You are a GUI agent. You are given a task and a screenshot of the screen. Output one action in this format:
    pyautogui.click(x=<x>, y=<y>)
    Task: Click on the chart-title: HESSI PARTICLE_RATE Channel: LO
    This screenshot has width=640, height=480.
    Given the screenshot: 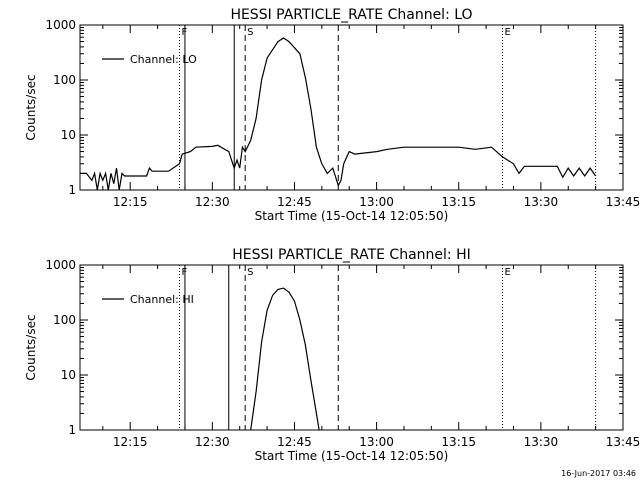 What is the action you would take?
    pyautogui.click(x=351, y=15)
    